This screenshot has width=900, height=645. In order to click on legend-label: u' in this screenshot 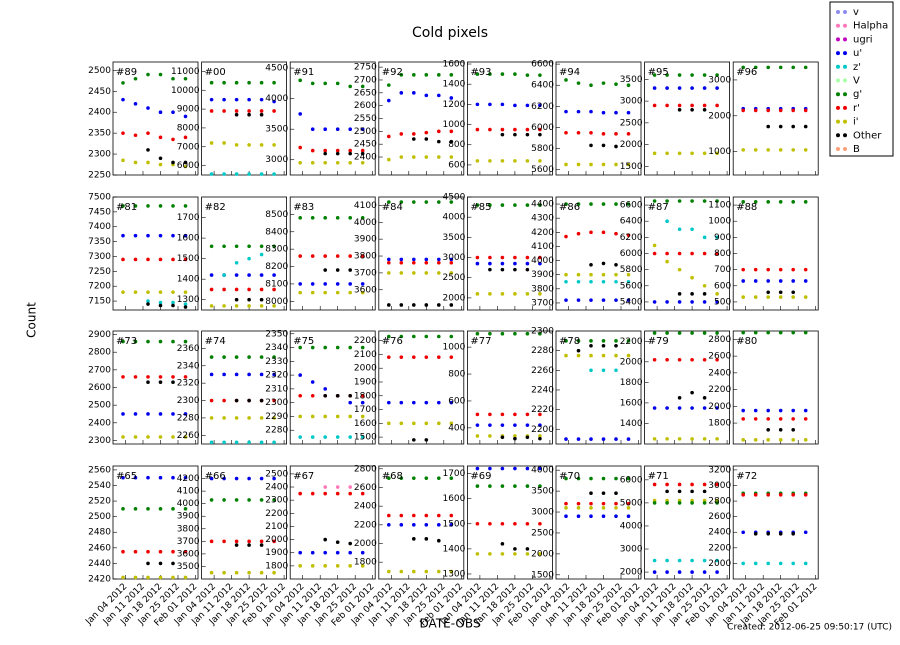, I will do `click(857, 53)`.